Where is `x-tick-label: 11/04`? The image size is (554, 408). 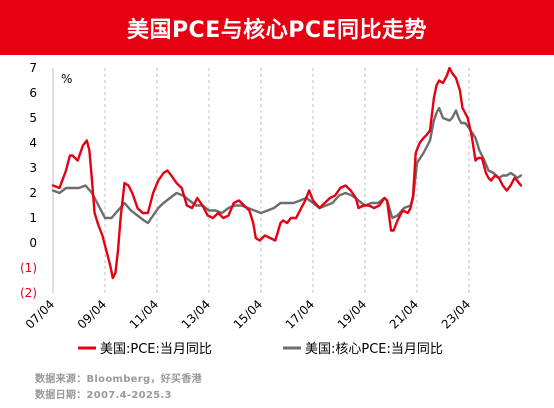
x-tick-label: 11/04 is located at coordinates (144, 314).